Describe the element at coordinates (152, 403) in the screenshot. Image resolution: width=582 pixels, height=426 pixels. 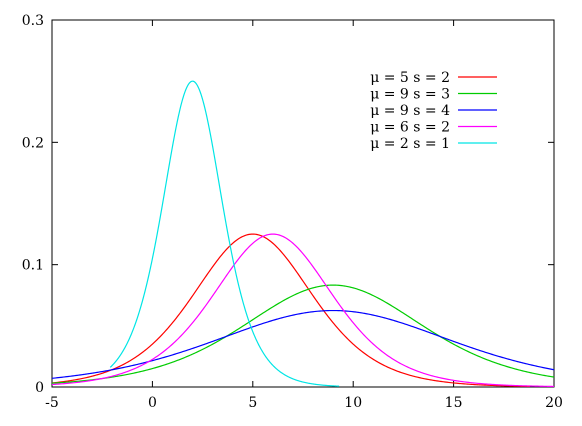
I see `x-tick-label: 0` at that location.